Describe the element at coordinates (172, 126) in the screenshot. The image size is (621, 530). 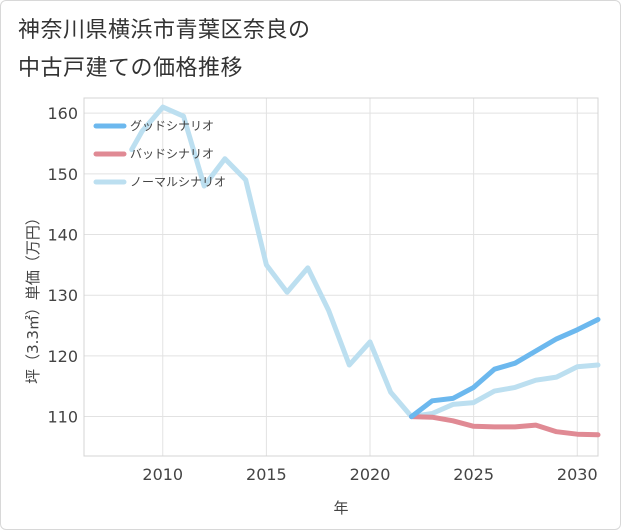
I see `legend-label-1: グッドシナリオ` at that location.